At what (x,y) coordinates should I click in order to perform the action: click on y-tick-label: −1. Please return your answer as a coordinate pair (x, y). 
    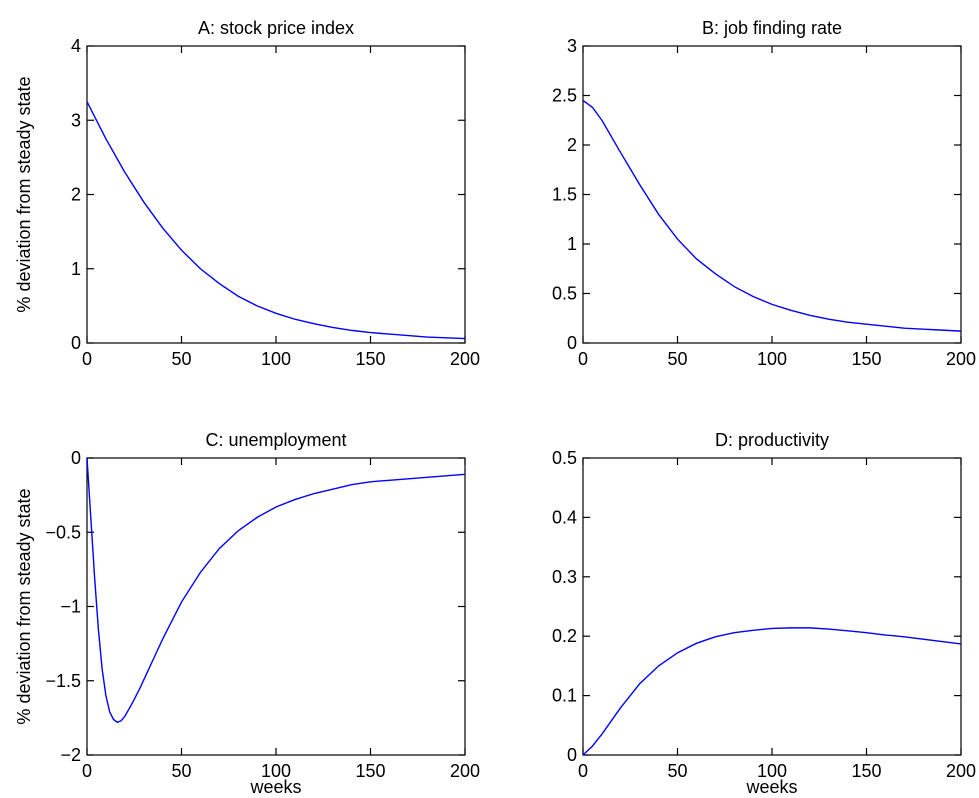
    Looking at the image, I should click on (70, 607).